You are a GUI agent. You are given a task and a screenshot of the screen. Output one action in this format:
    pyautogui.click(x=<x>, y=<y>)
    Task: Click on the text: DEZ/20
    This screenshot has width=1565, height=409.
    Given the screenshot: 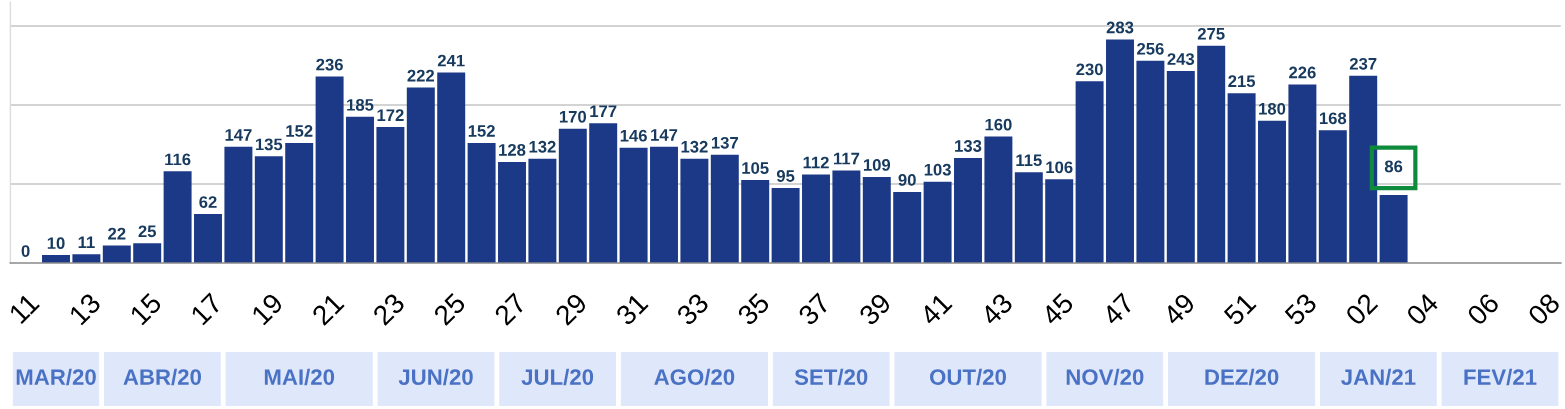 What is the action you would take?
    pyautogui.click(x=1242, y=377)
    